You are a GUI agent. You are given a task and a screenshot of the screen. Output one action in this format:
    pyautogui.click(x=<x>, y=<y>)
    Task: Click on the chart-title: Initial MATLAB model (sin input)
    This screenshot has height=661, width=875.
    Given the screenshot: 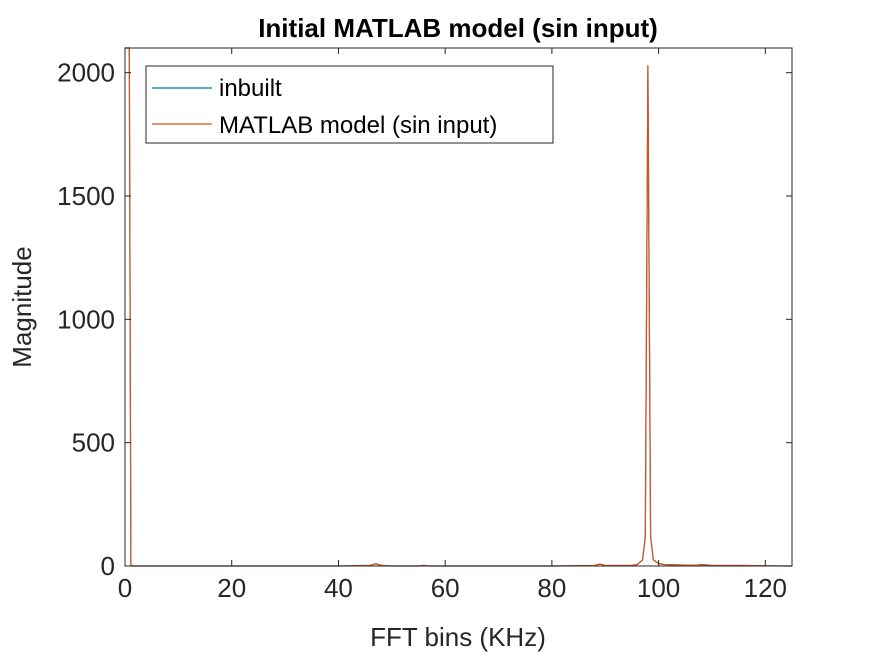 What is the action you would take?
    pyautogui.click(x=458, y=28)
    